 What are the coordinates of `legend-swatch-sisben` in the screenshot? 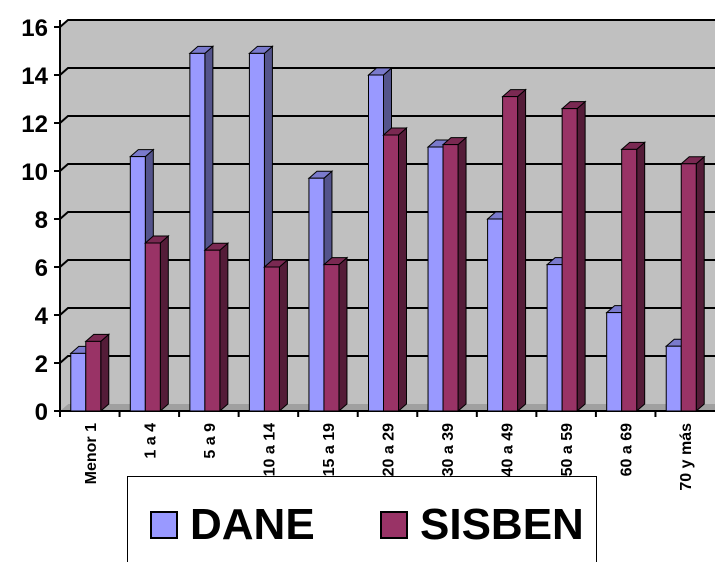 It's located at (394, 525).